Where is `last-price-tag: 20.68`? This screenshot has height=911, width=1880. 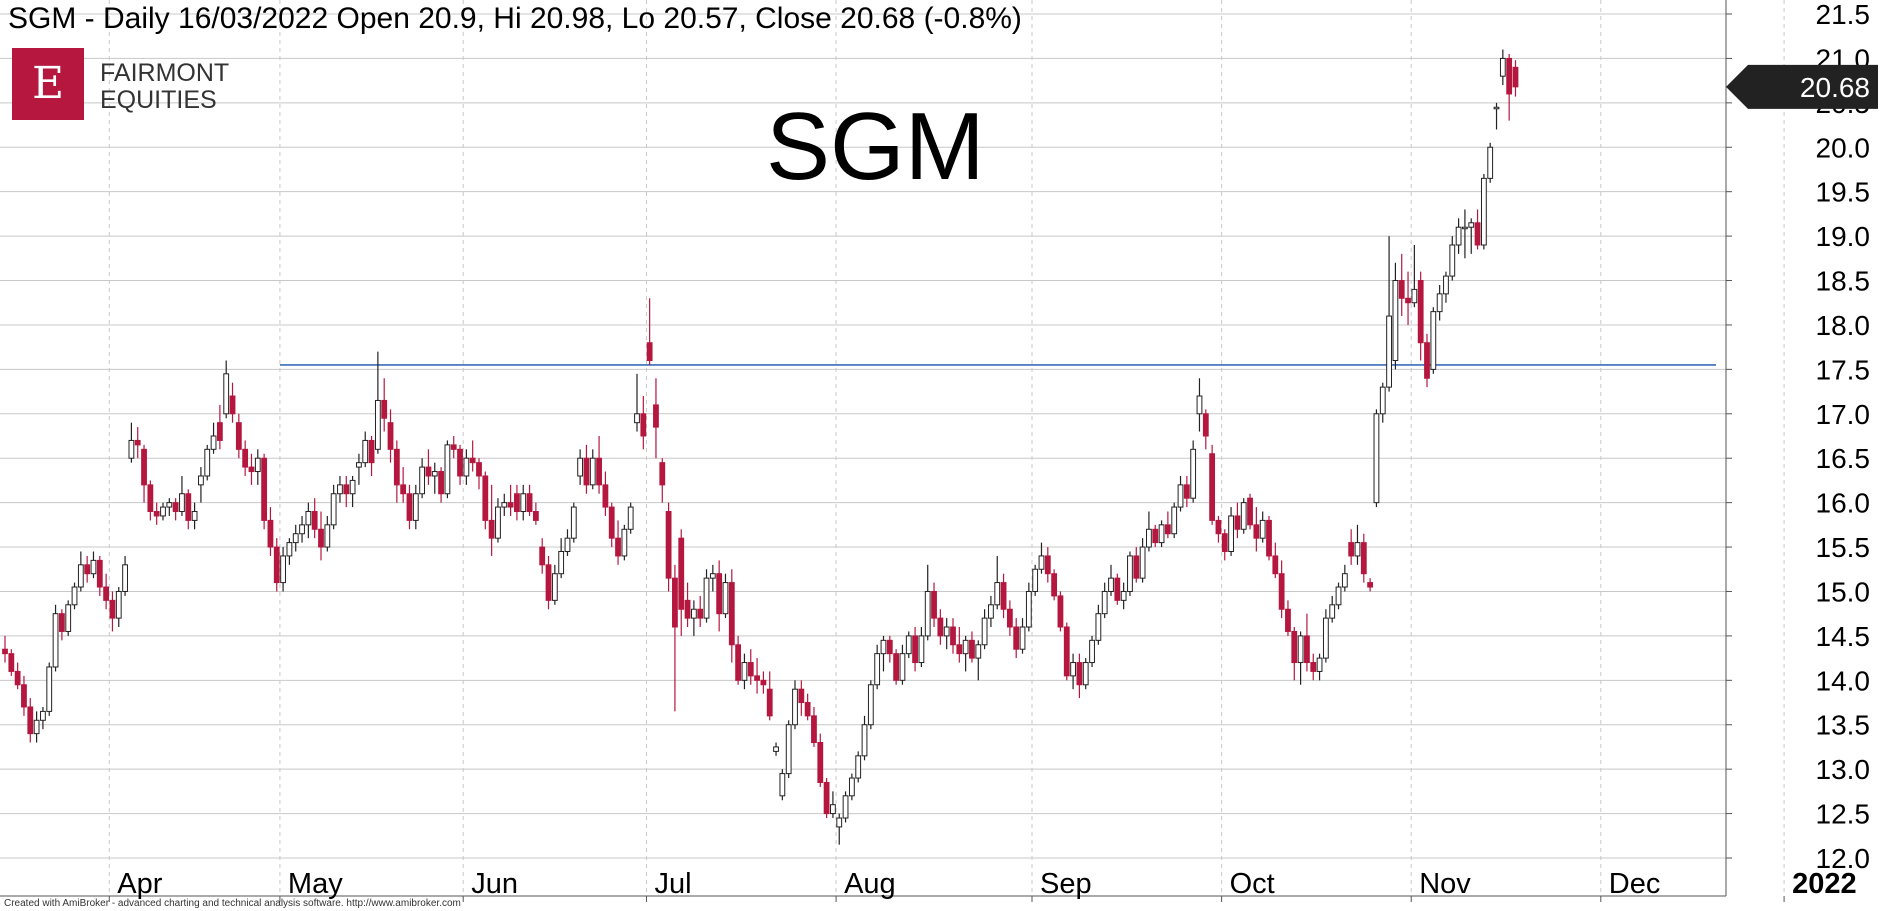 last-price-tag: 20.68 is located at coordinates (1802, 86).